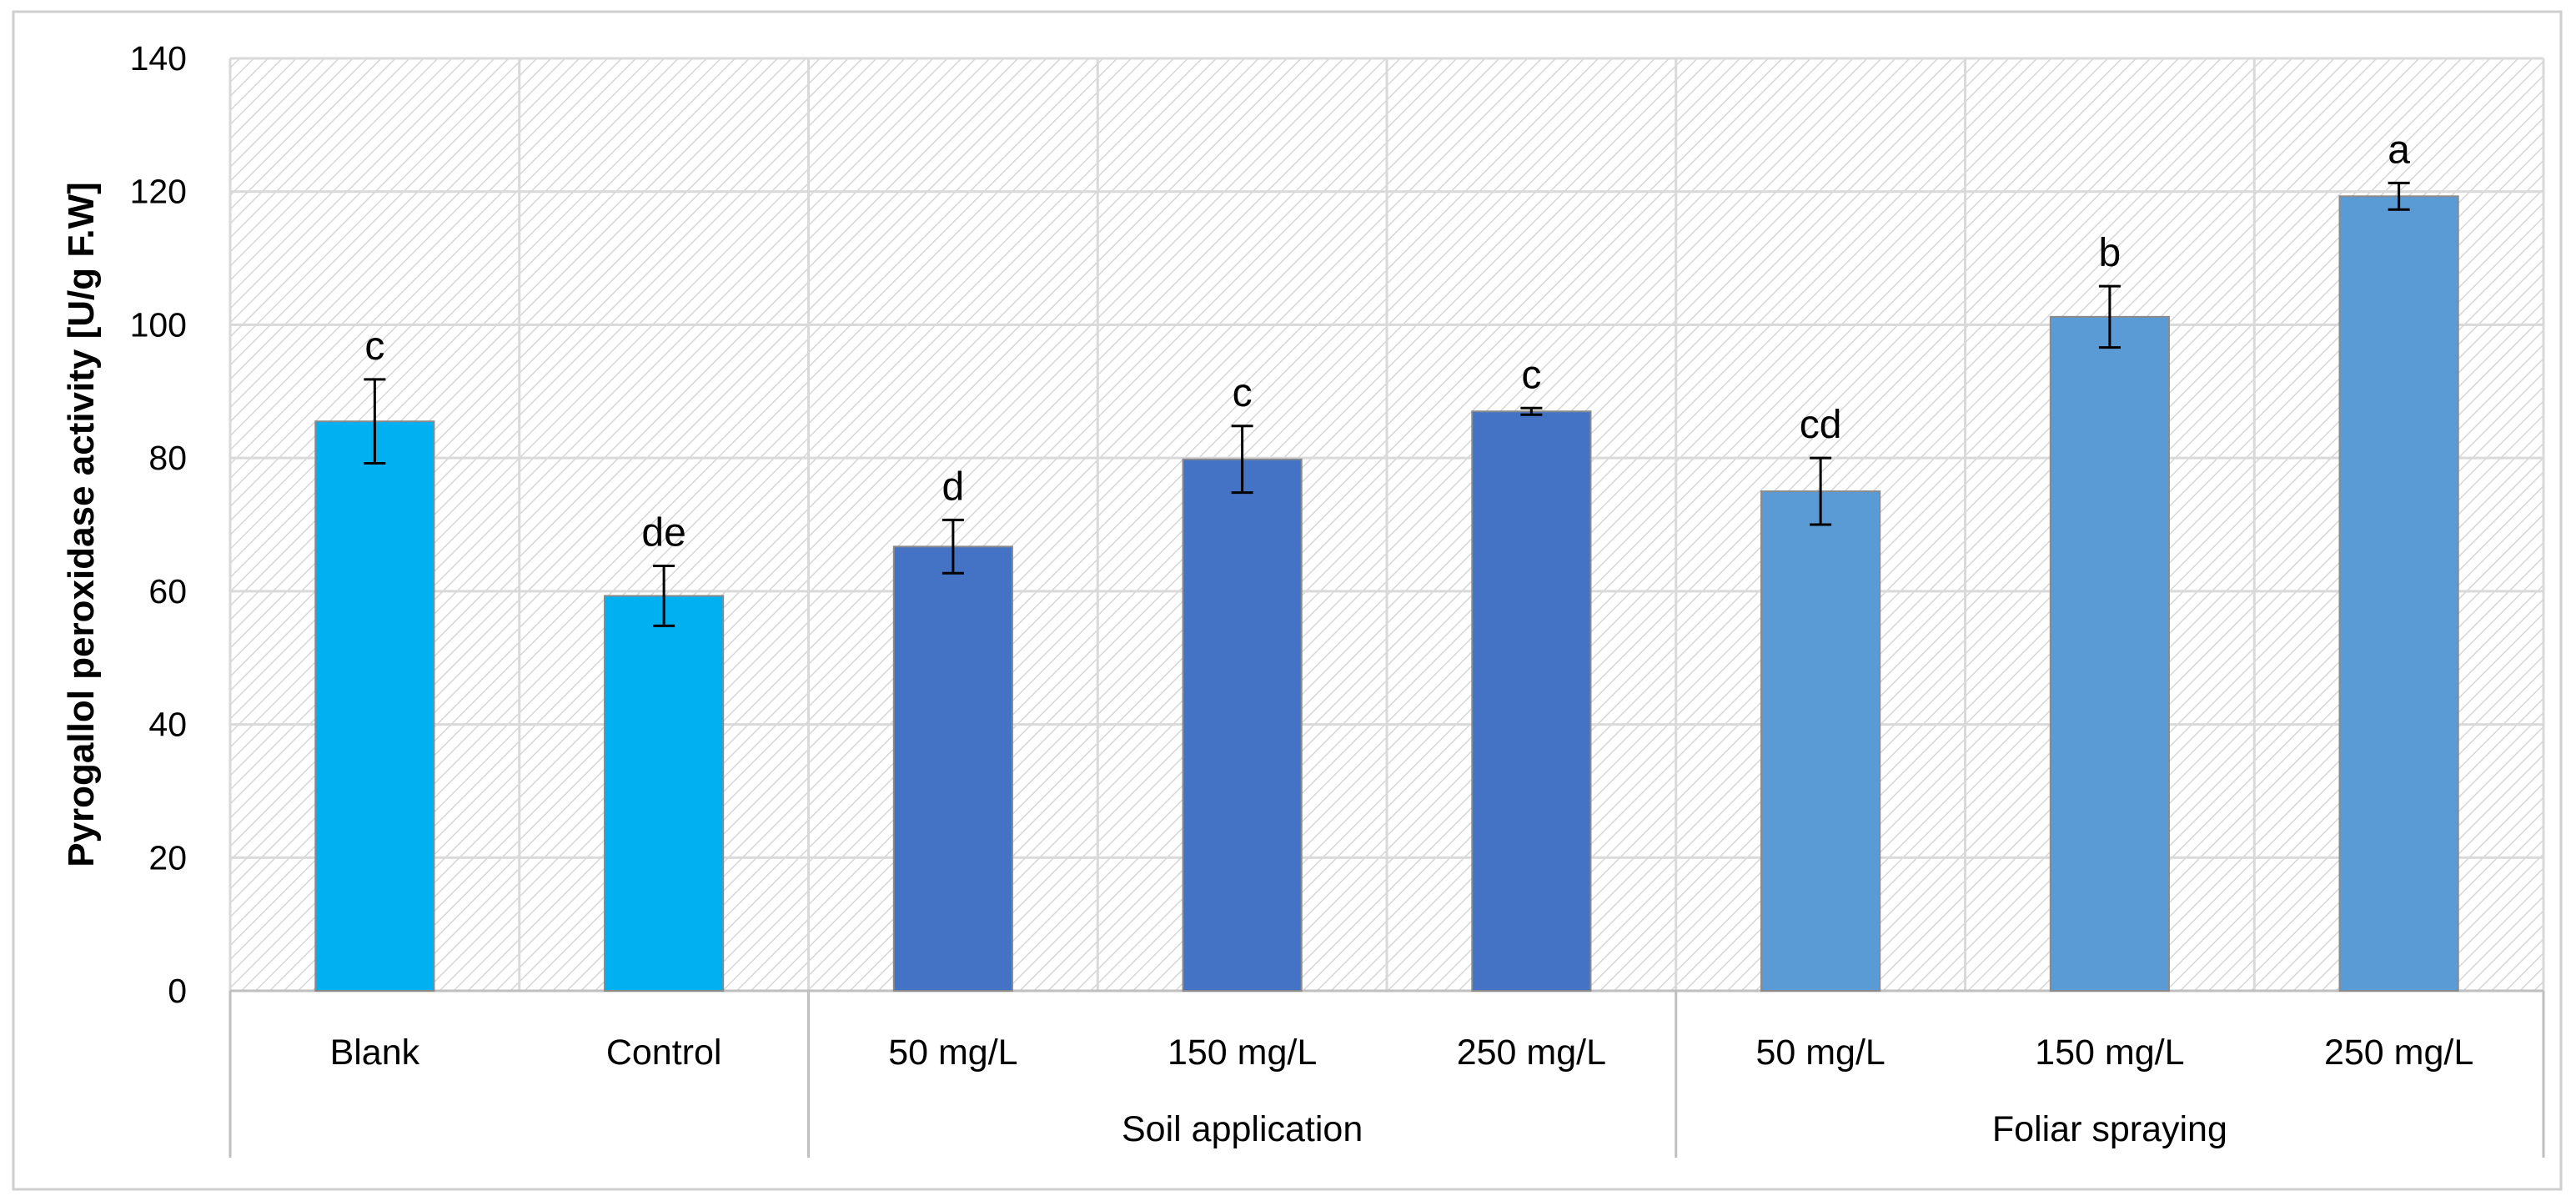  I want to click on significance-letter: cd, so click(1821, 425).